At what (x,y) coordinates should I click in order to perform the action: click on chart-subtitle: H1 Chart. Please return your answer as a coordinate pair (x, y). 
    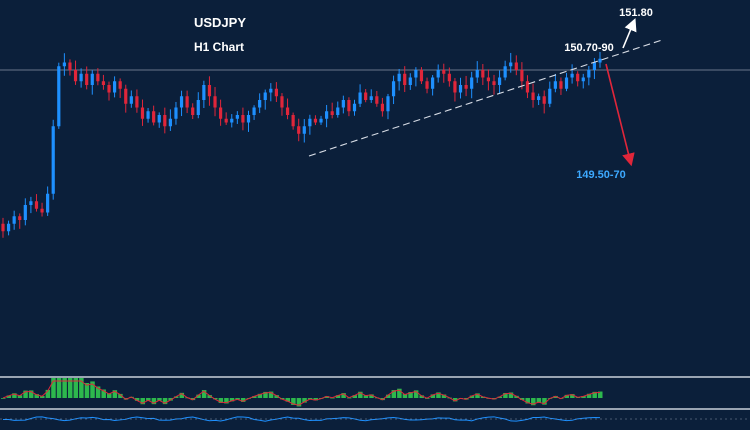
    Looking at the image, I should click on (219, 47).